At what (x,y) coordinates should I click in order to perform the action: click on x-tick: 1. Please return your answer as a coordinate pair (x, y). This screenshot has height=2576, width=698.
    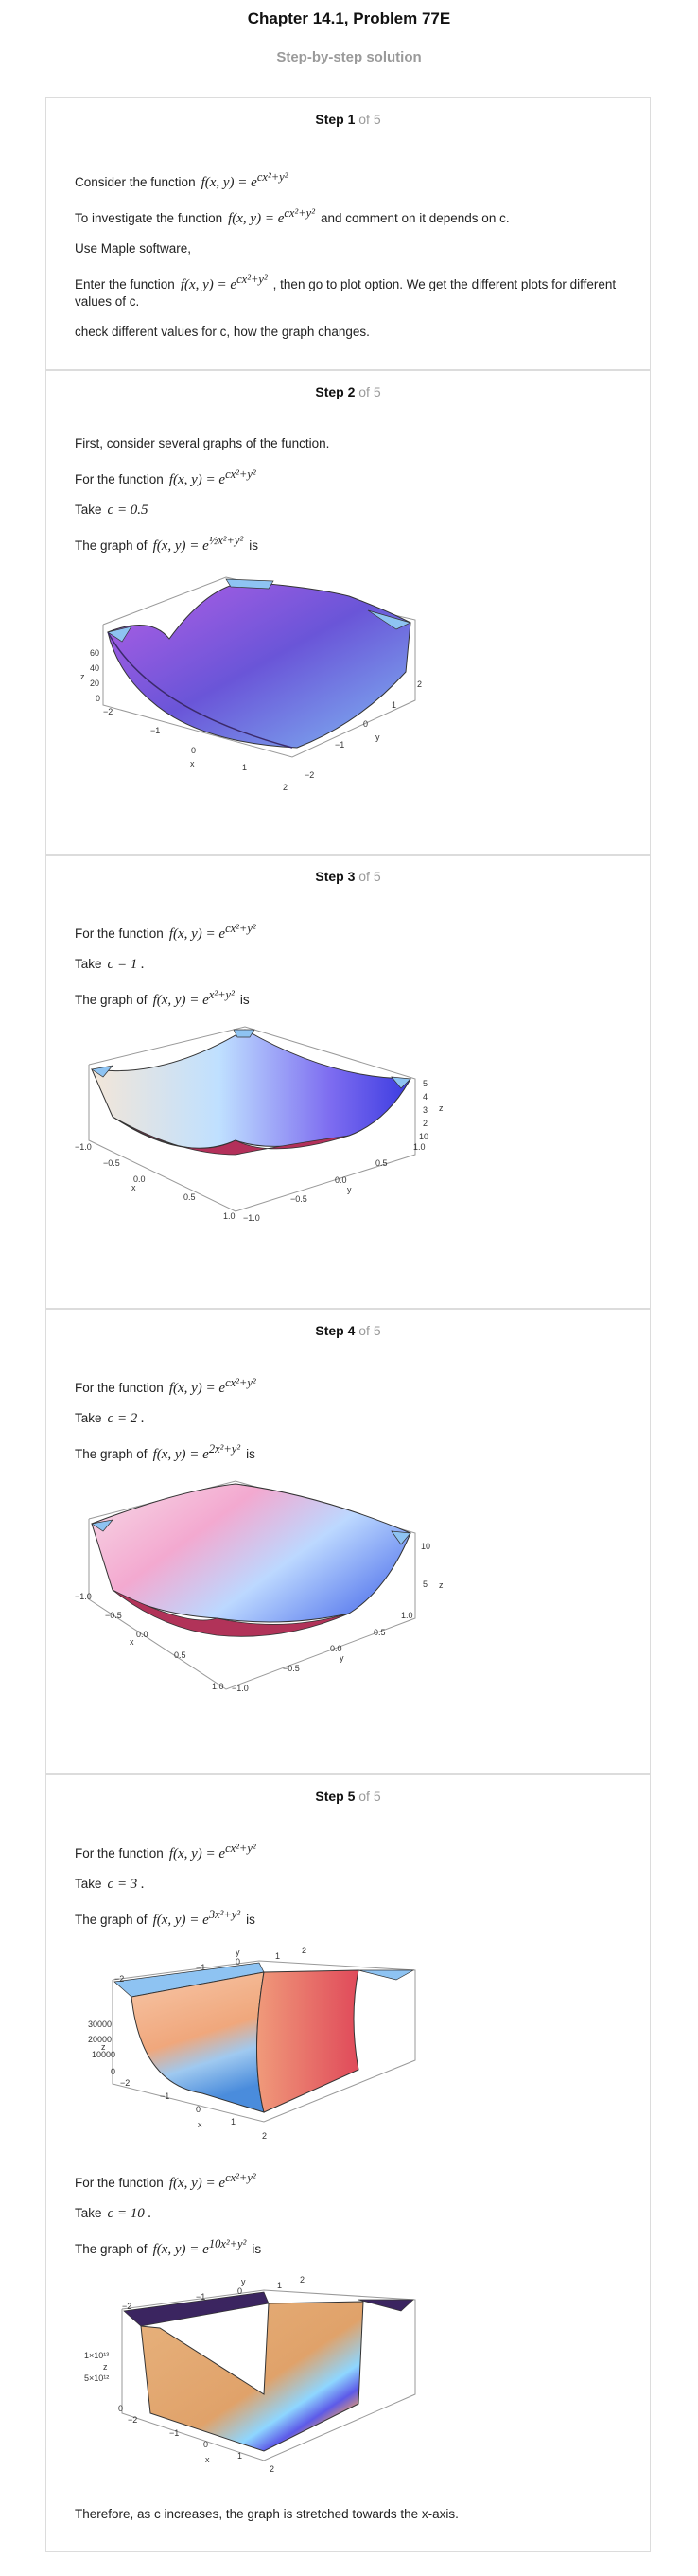
    Looking at the image, I should click on (234, 2121).